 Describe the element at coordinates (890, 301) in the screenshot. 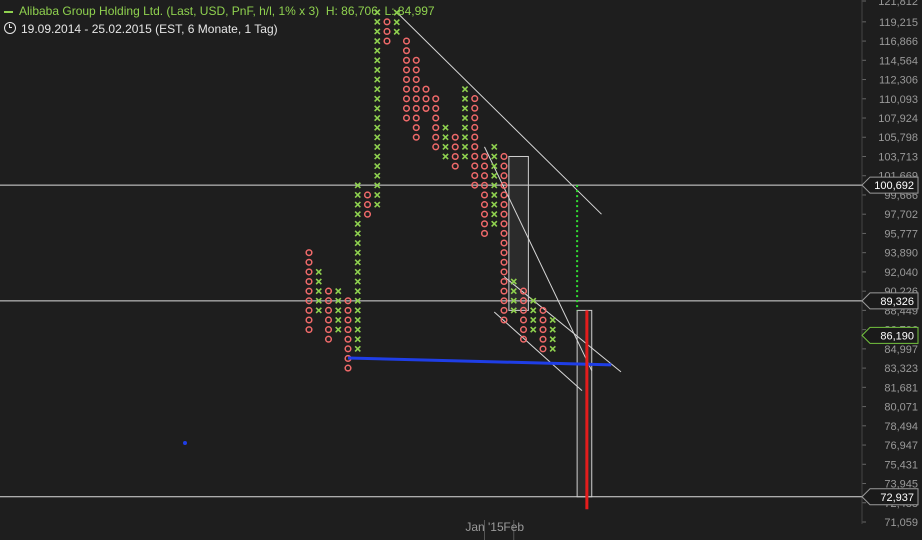

I see `level-tag` at that location.